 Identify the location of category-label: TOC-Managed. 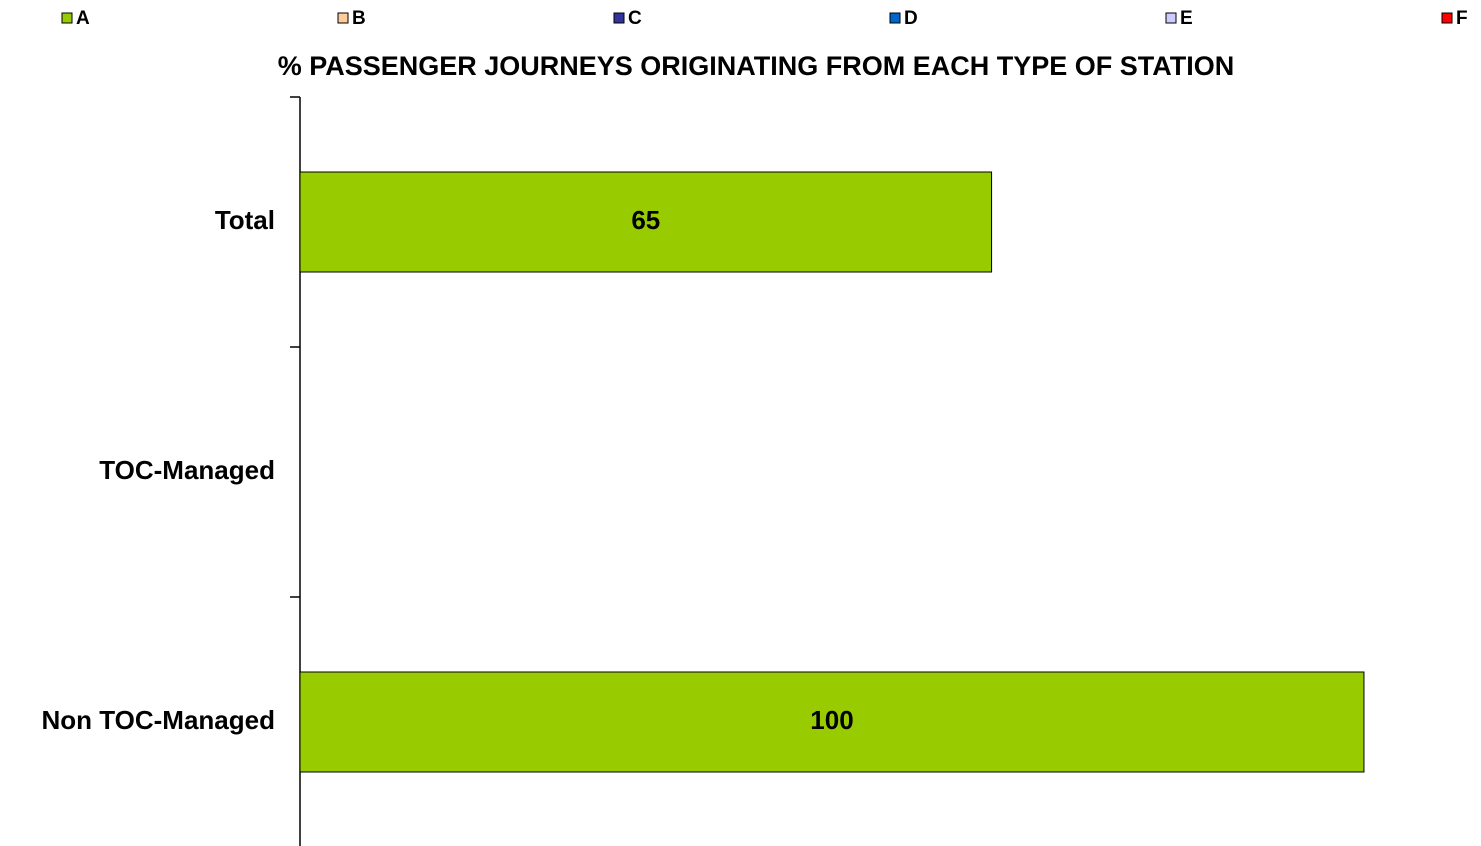
(187, 470).